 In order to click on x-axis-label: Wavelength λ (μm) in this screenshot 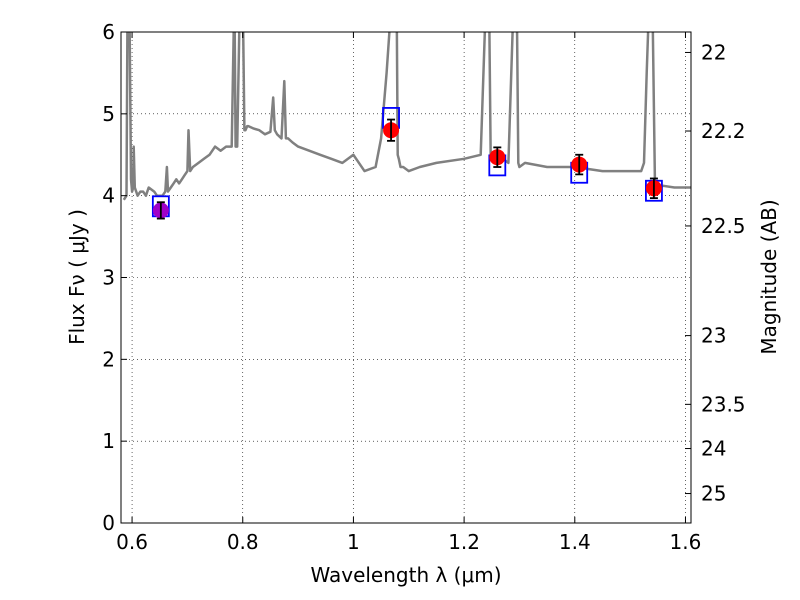, I will do `click(405, 575)`.